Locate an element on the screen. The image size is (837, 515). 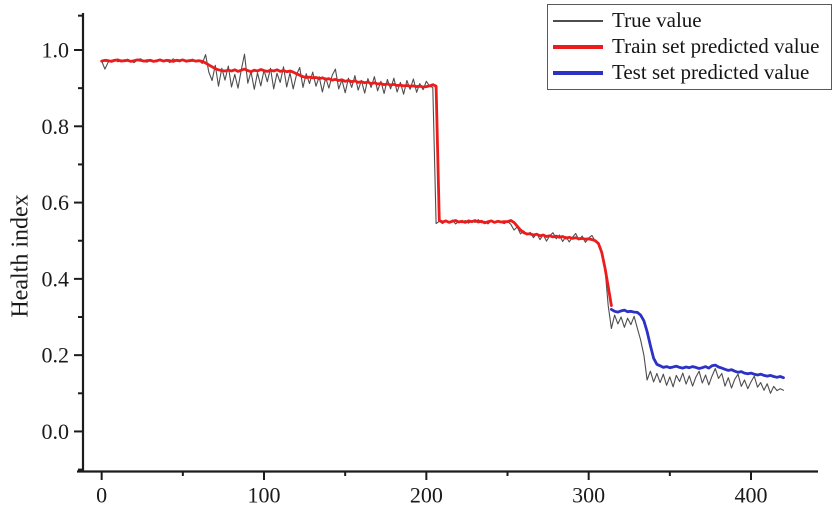
legend-item-true-value: True value is located at coordinates (692, 20).